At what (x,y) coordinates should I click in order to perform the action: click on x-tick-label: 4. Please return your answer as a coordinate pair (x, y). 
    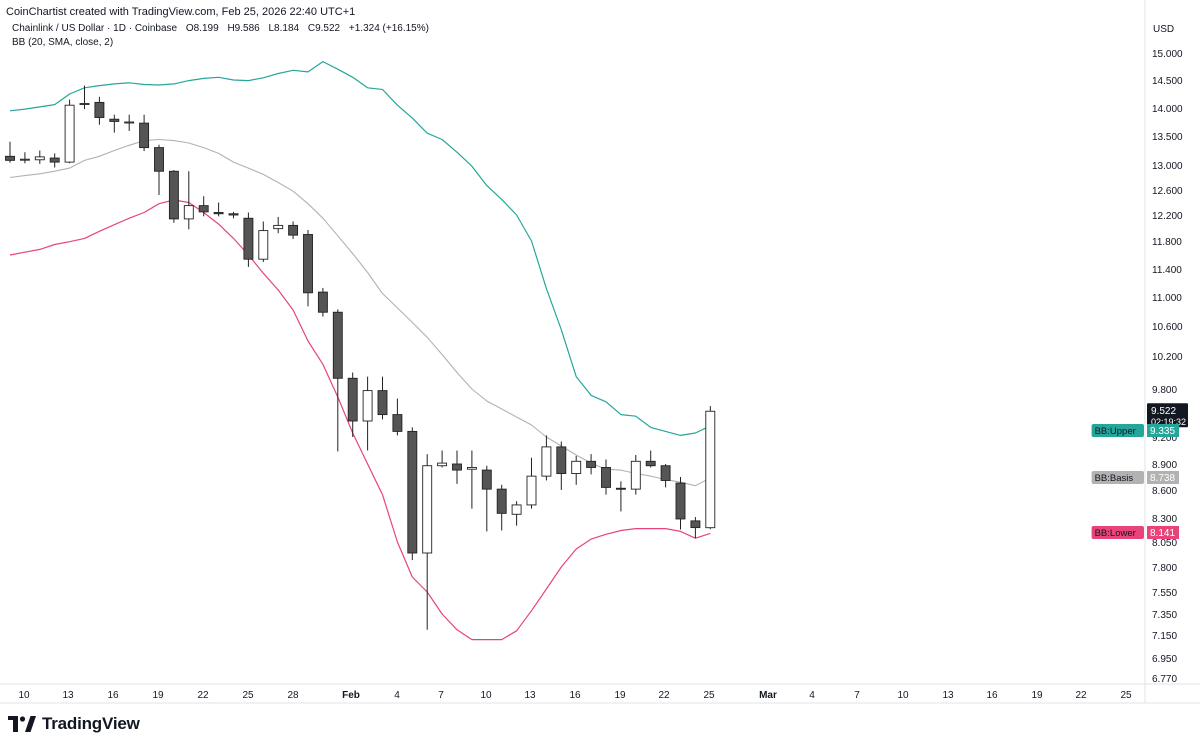
    Looking at the image, I should click on (812, 695).